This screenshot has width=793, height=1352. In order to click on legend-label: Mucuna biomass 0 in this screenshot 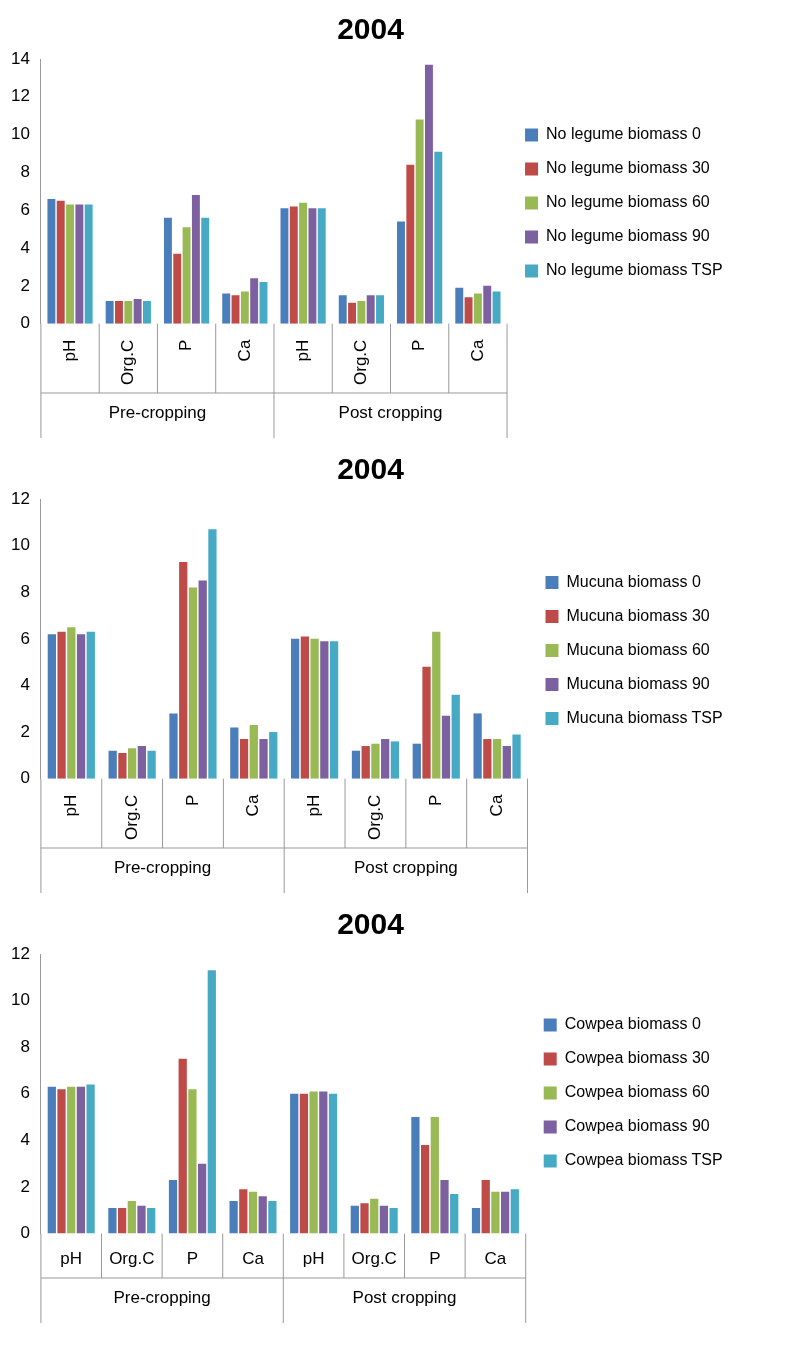, I will do `click(633, 581)`.